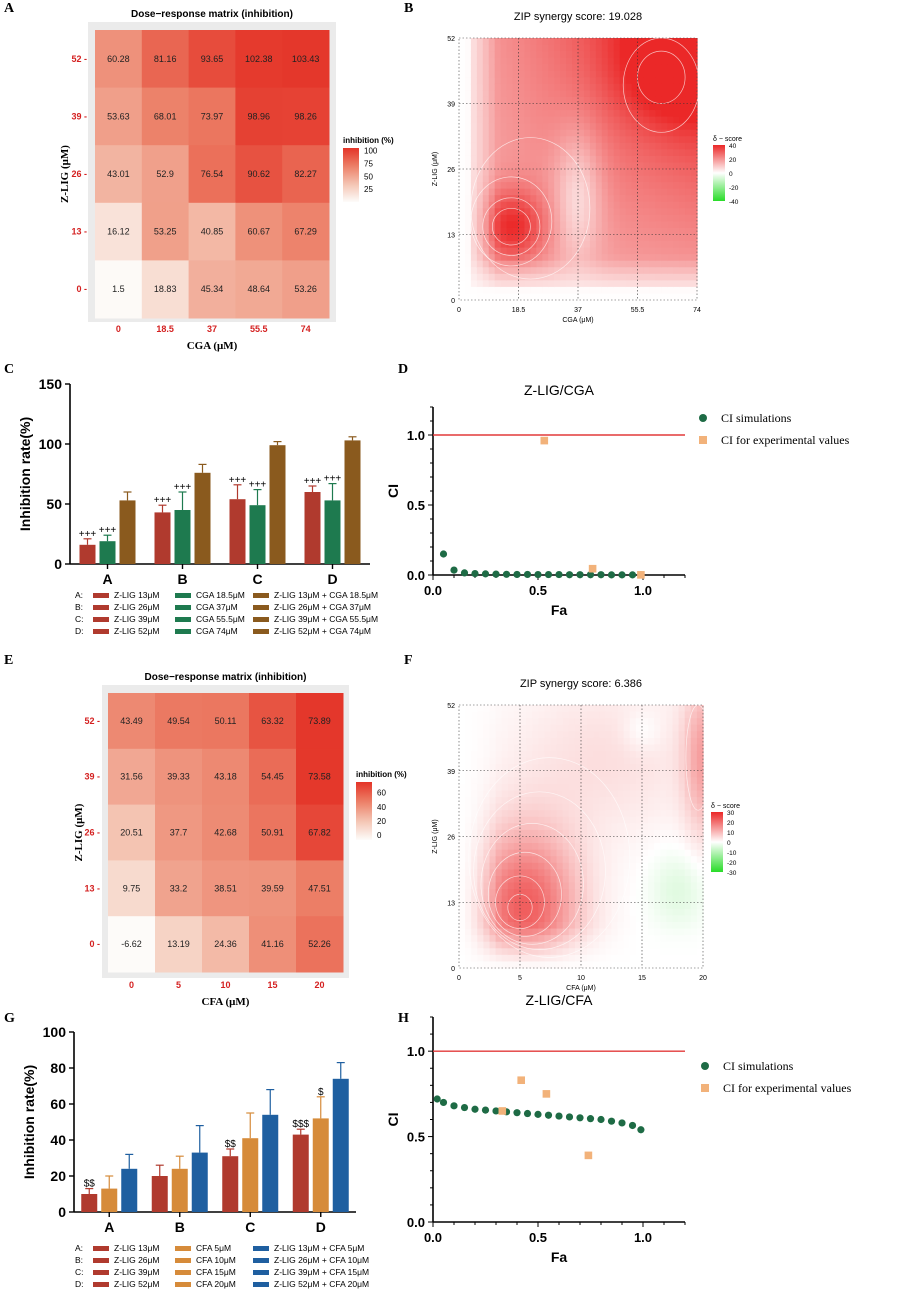 Image resolution: width=899 pixels, height=1290 pixels. I want to click on significance-mark: $$, so click(231, 1144).